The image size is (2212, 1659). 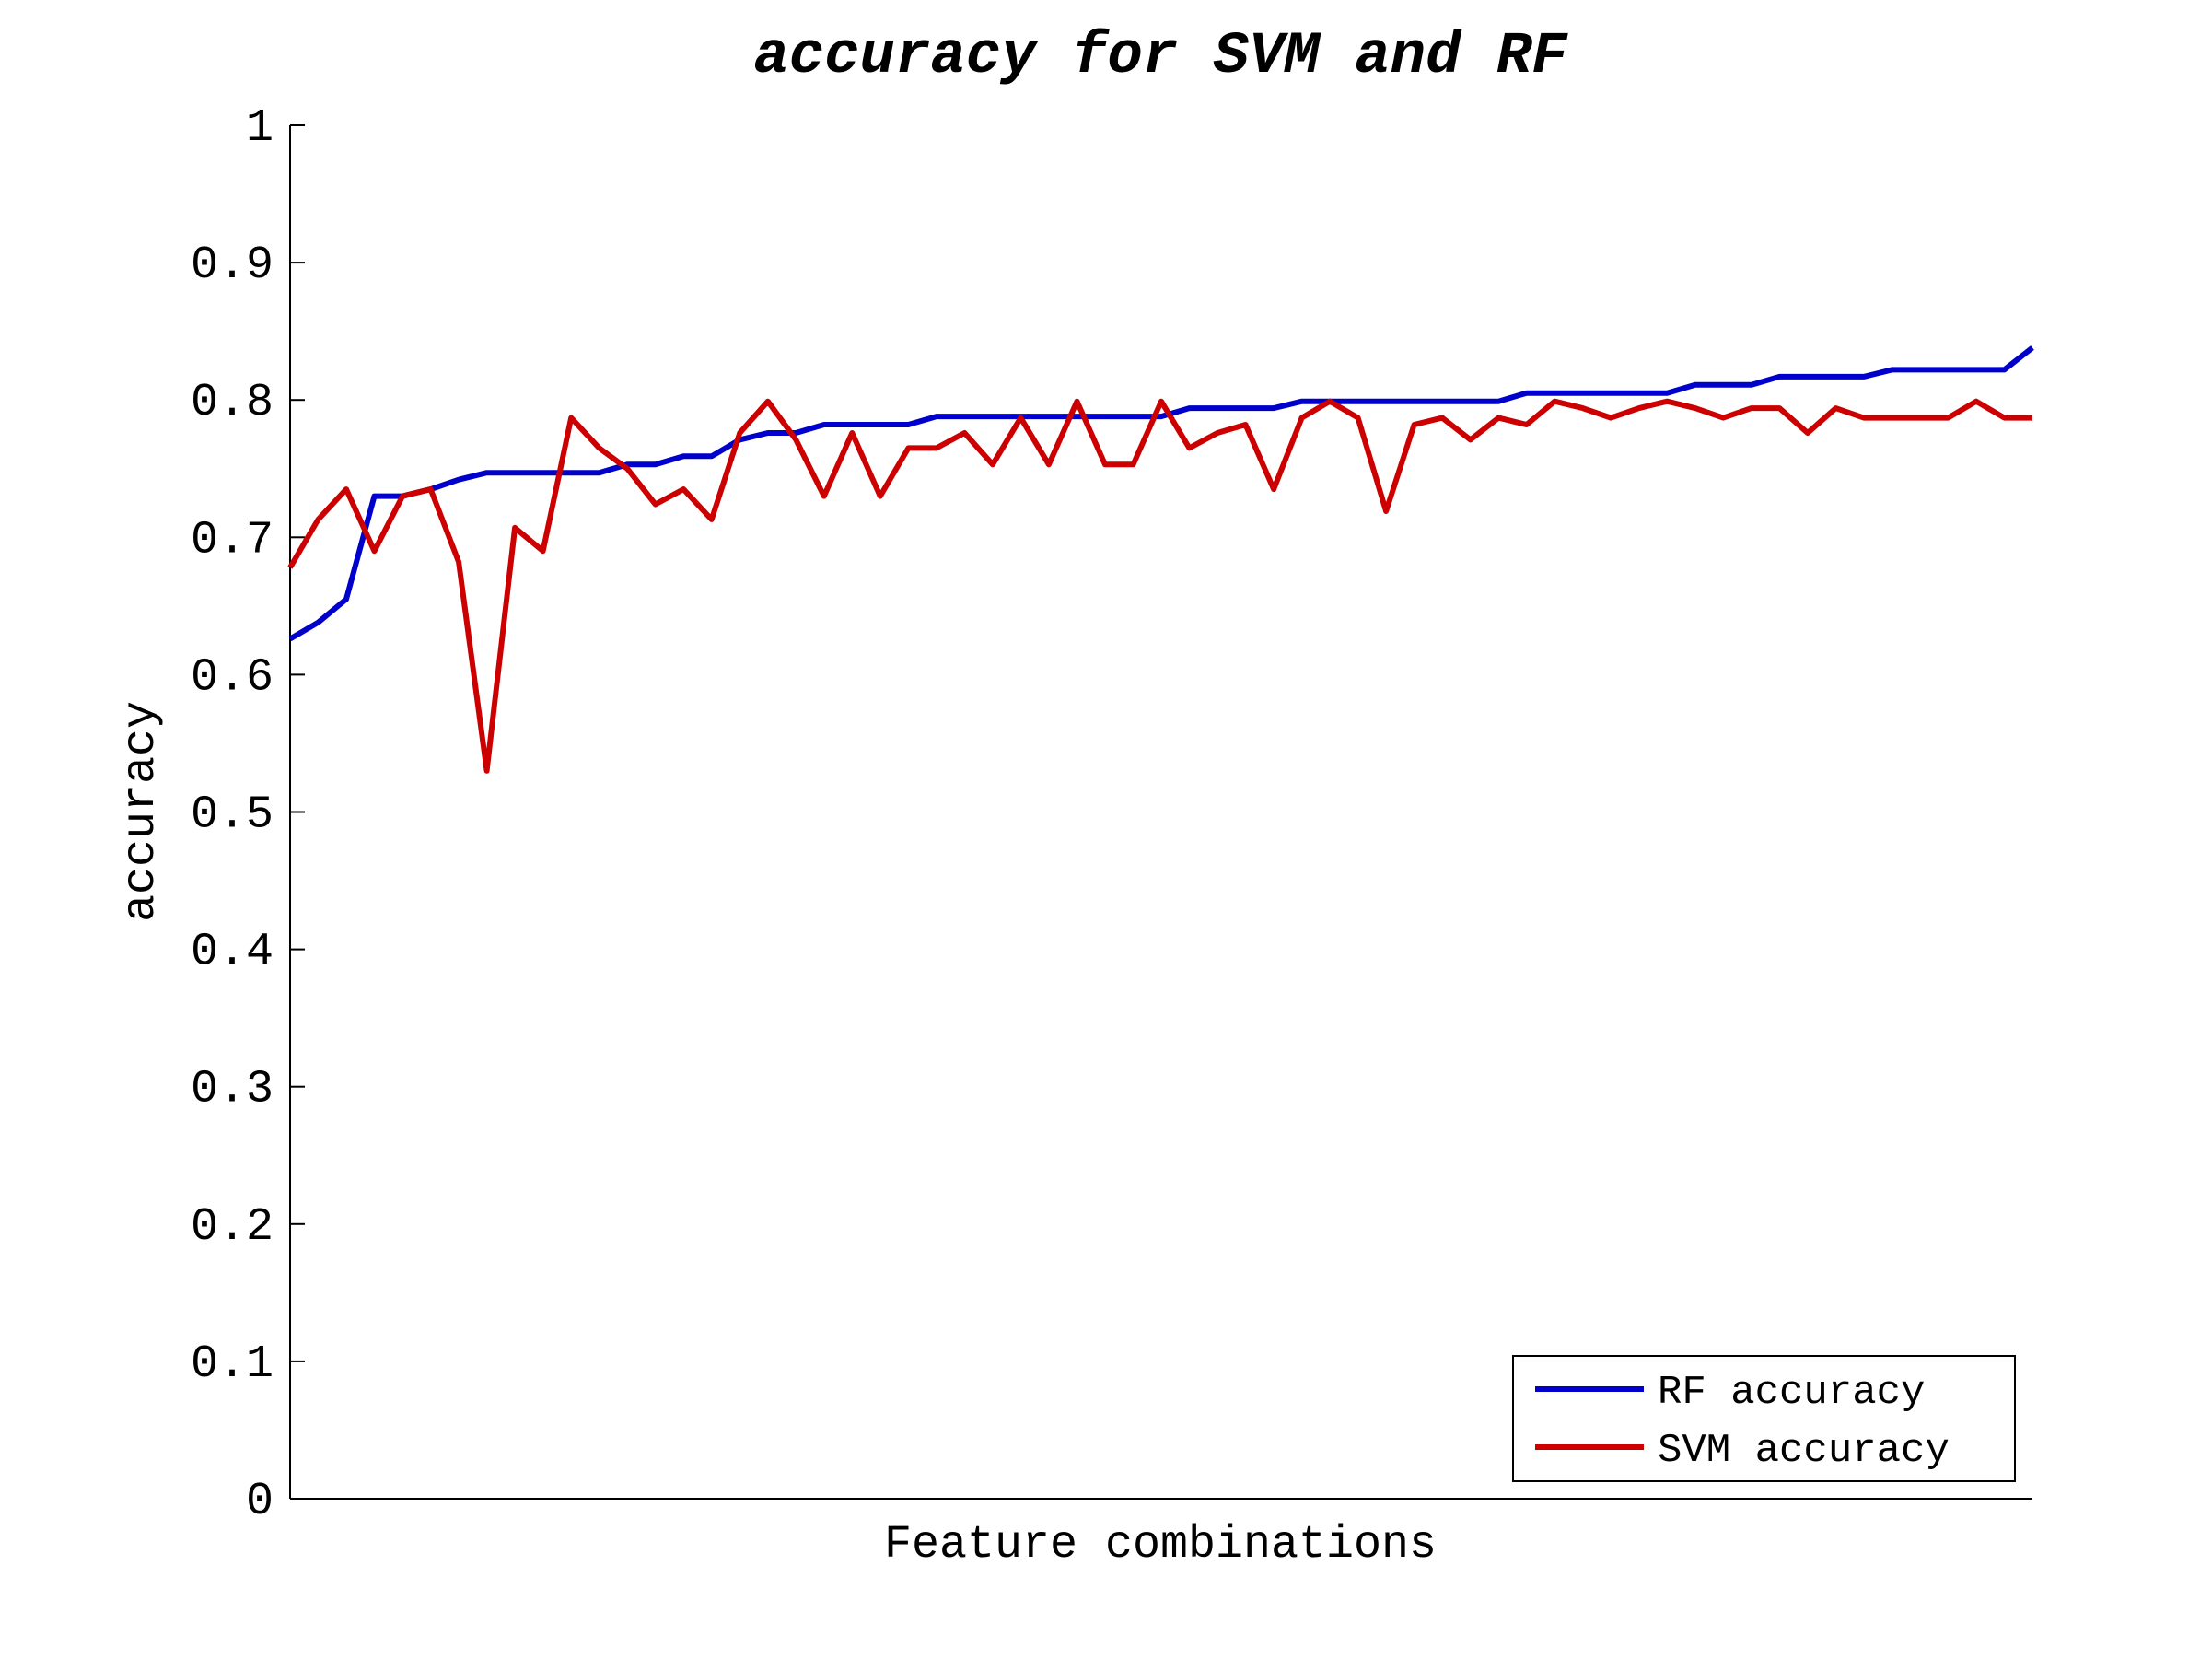 What do you see at coordinates (233, 677) in the screenshot?
I see `y-tick-label: 0.6` at bounding box center [233, 677].